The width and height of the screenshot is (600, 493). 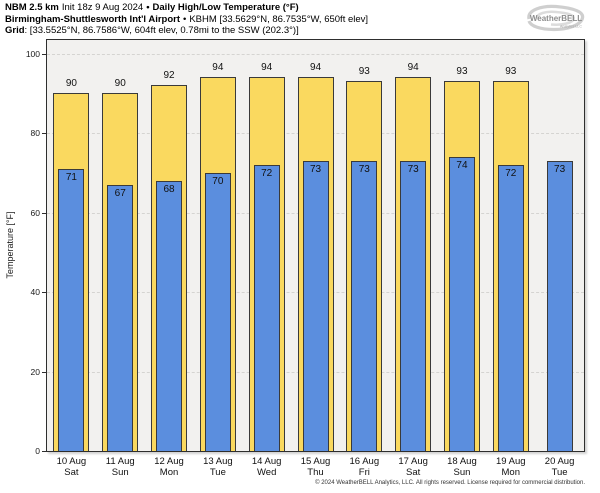 I want to click on x-axis-label: 14 Aug Wed, so click(x=266, y=467).